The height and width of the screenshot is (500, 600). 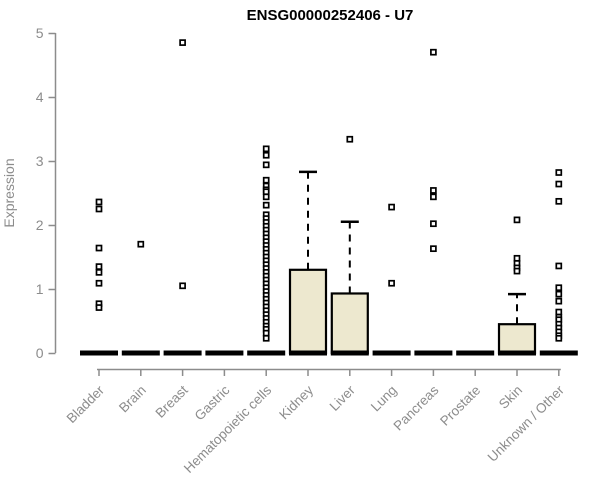 I want to click on box-kidney, so click(x=308, y=311).